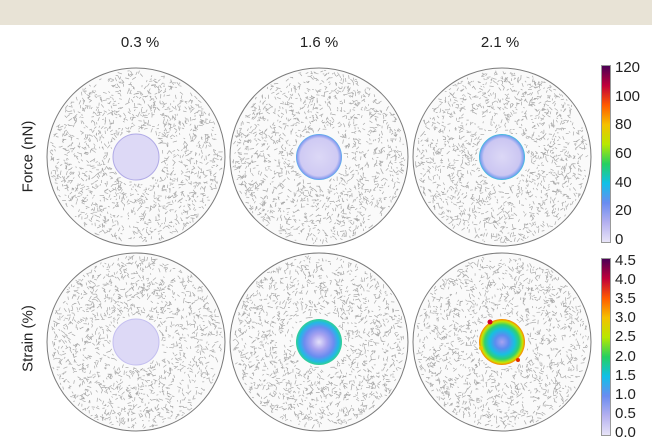 This screenshot has height=441, width=652. I want to click on colorbar-tick: 1.5, so click(625, 375).